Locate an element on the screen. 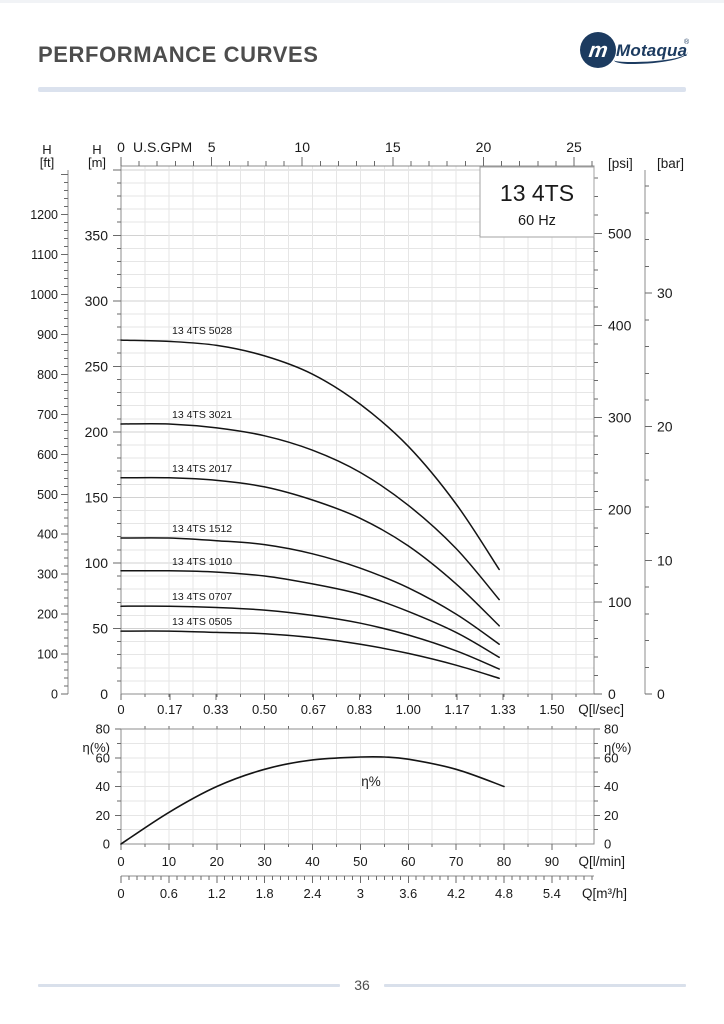  tick-label: 1.8 is located at coordinates (265, 893).